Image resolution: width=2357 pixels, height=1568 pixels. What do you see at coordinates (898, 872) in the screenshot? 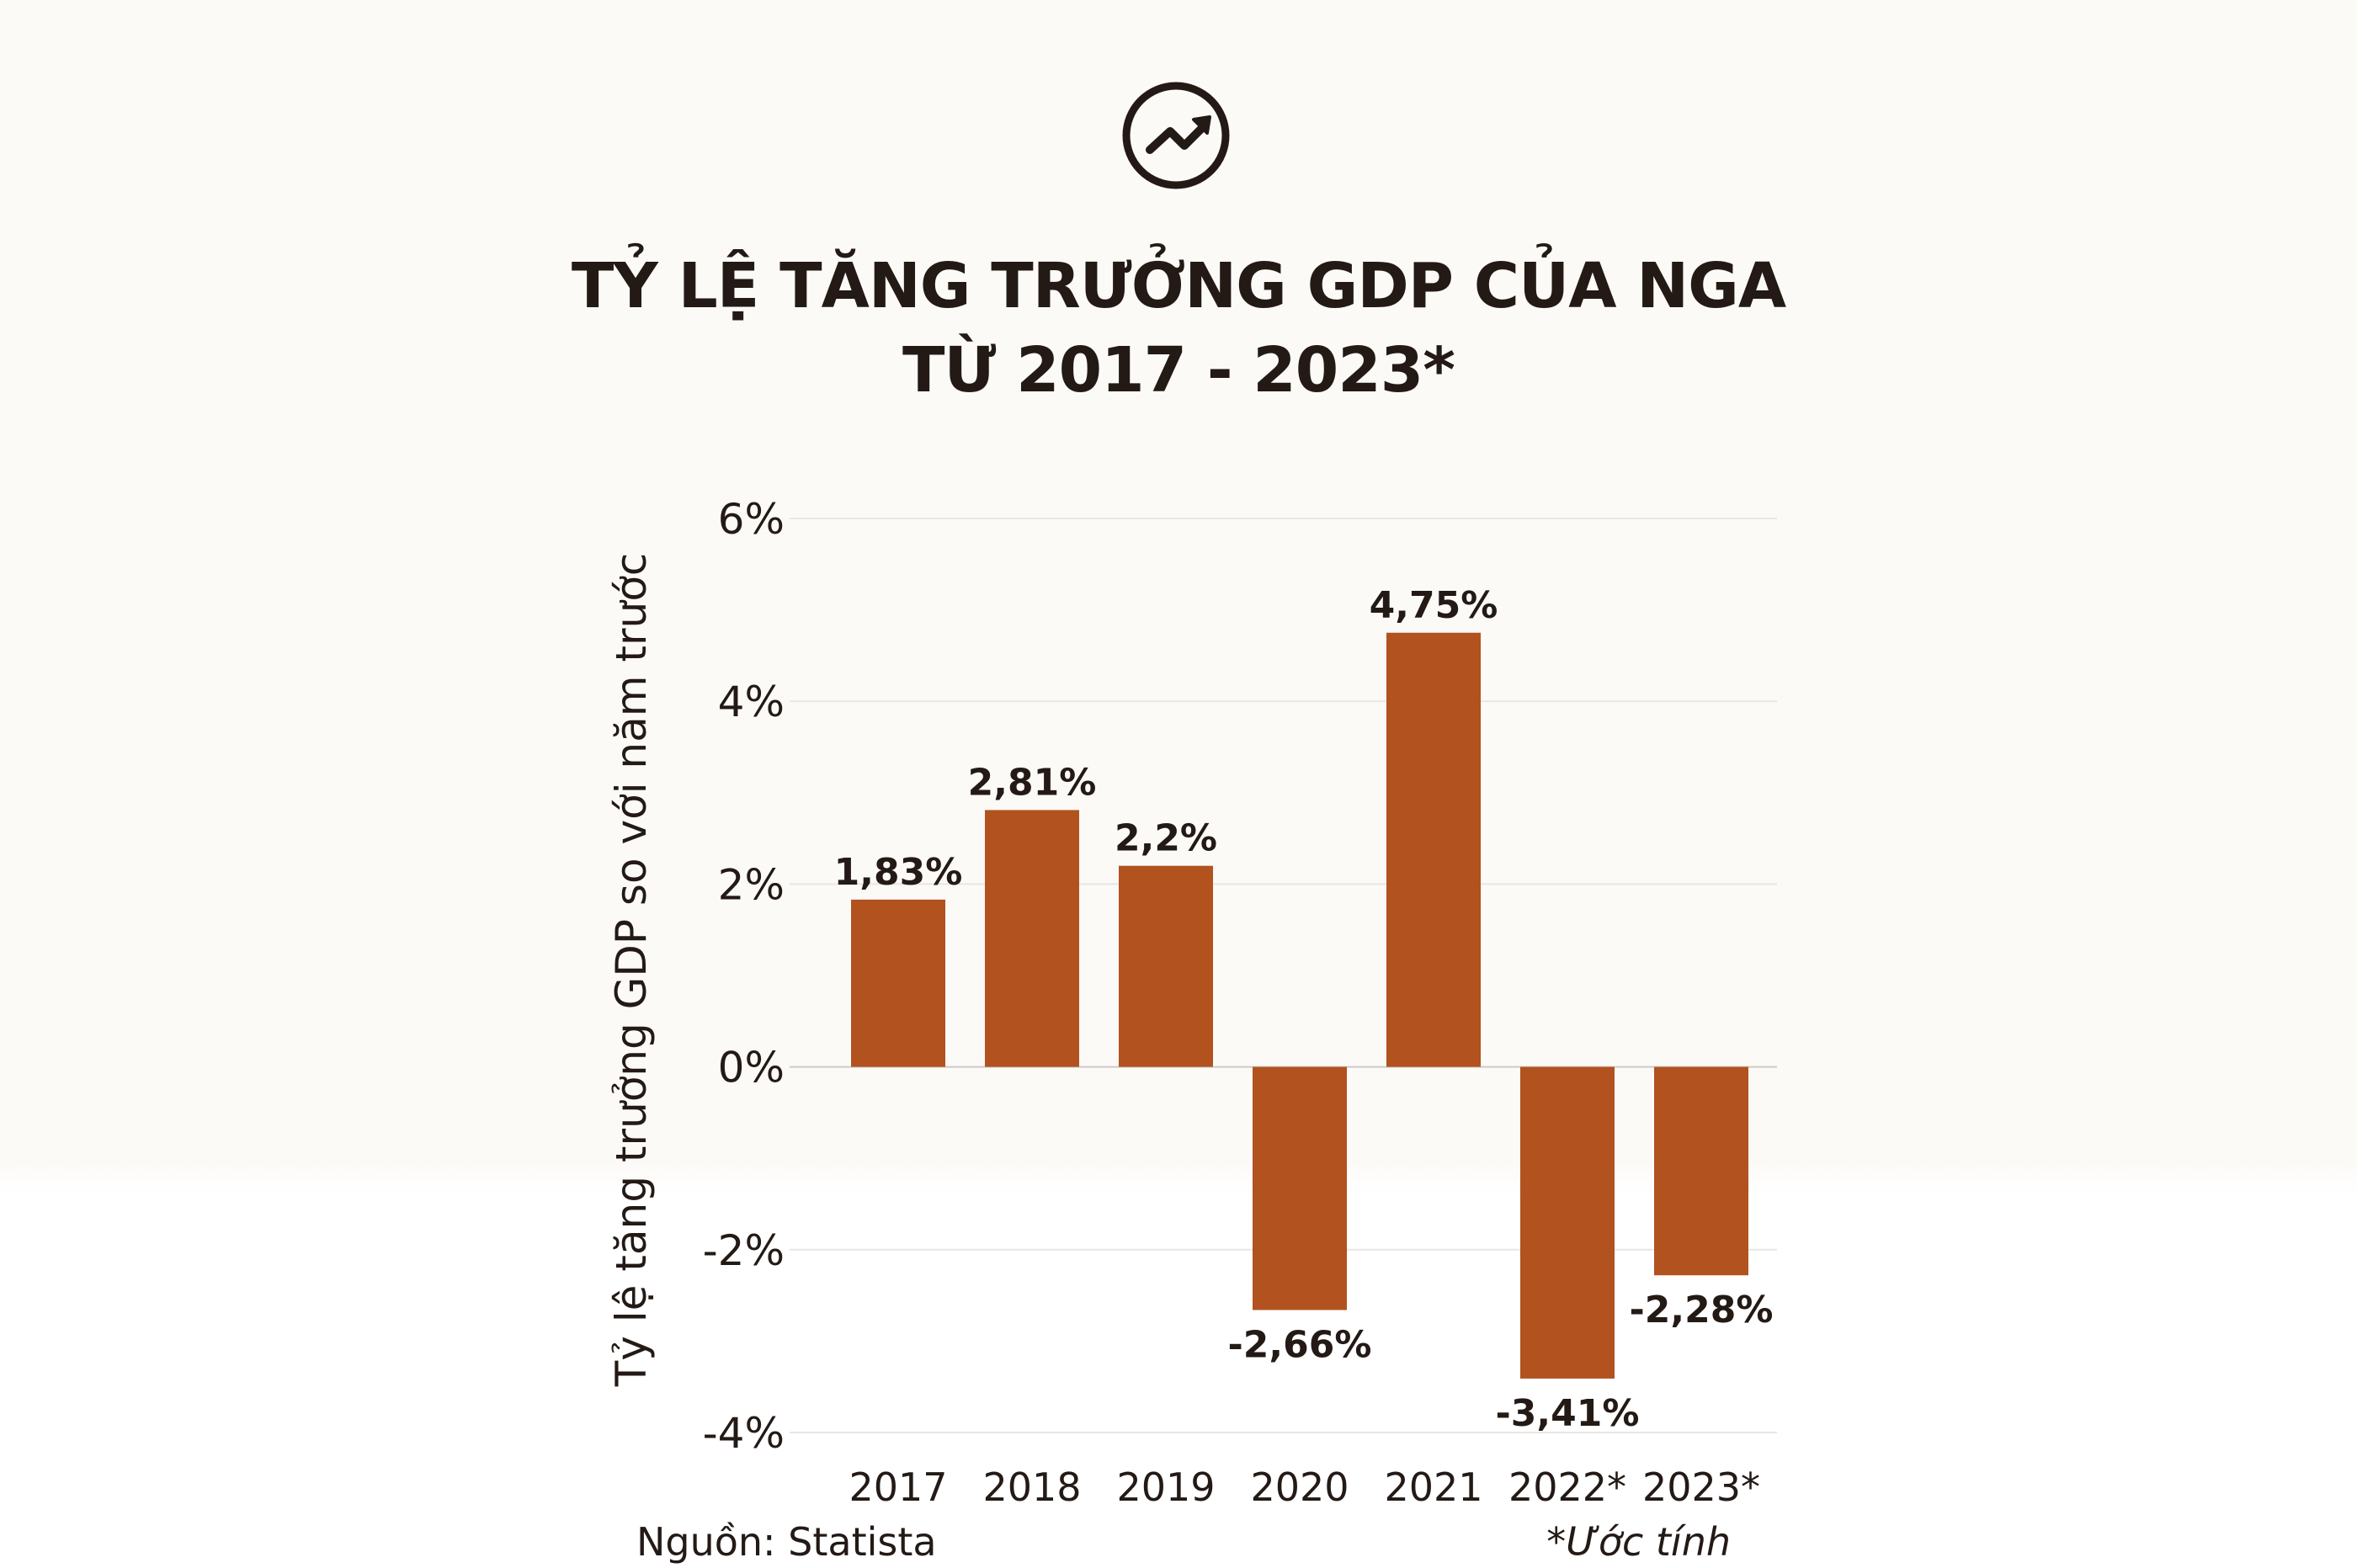
I see `data-label: 1,83%` at bounding box center [898, 872].